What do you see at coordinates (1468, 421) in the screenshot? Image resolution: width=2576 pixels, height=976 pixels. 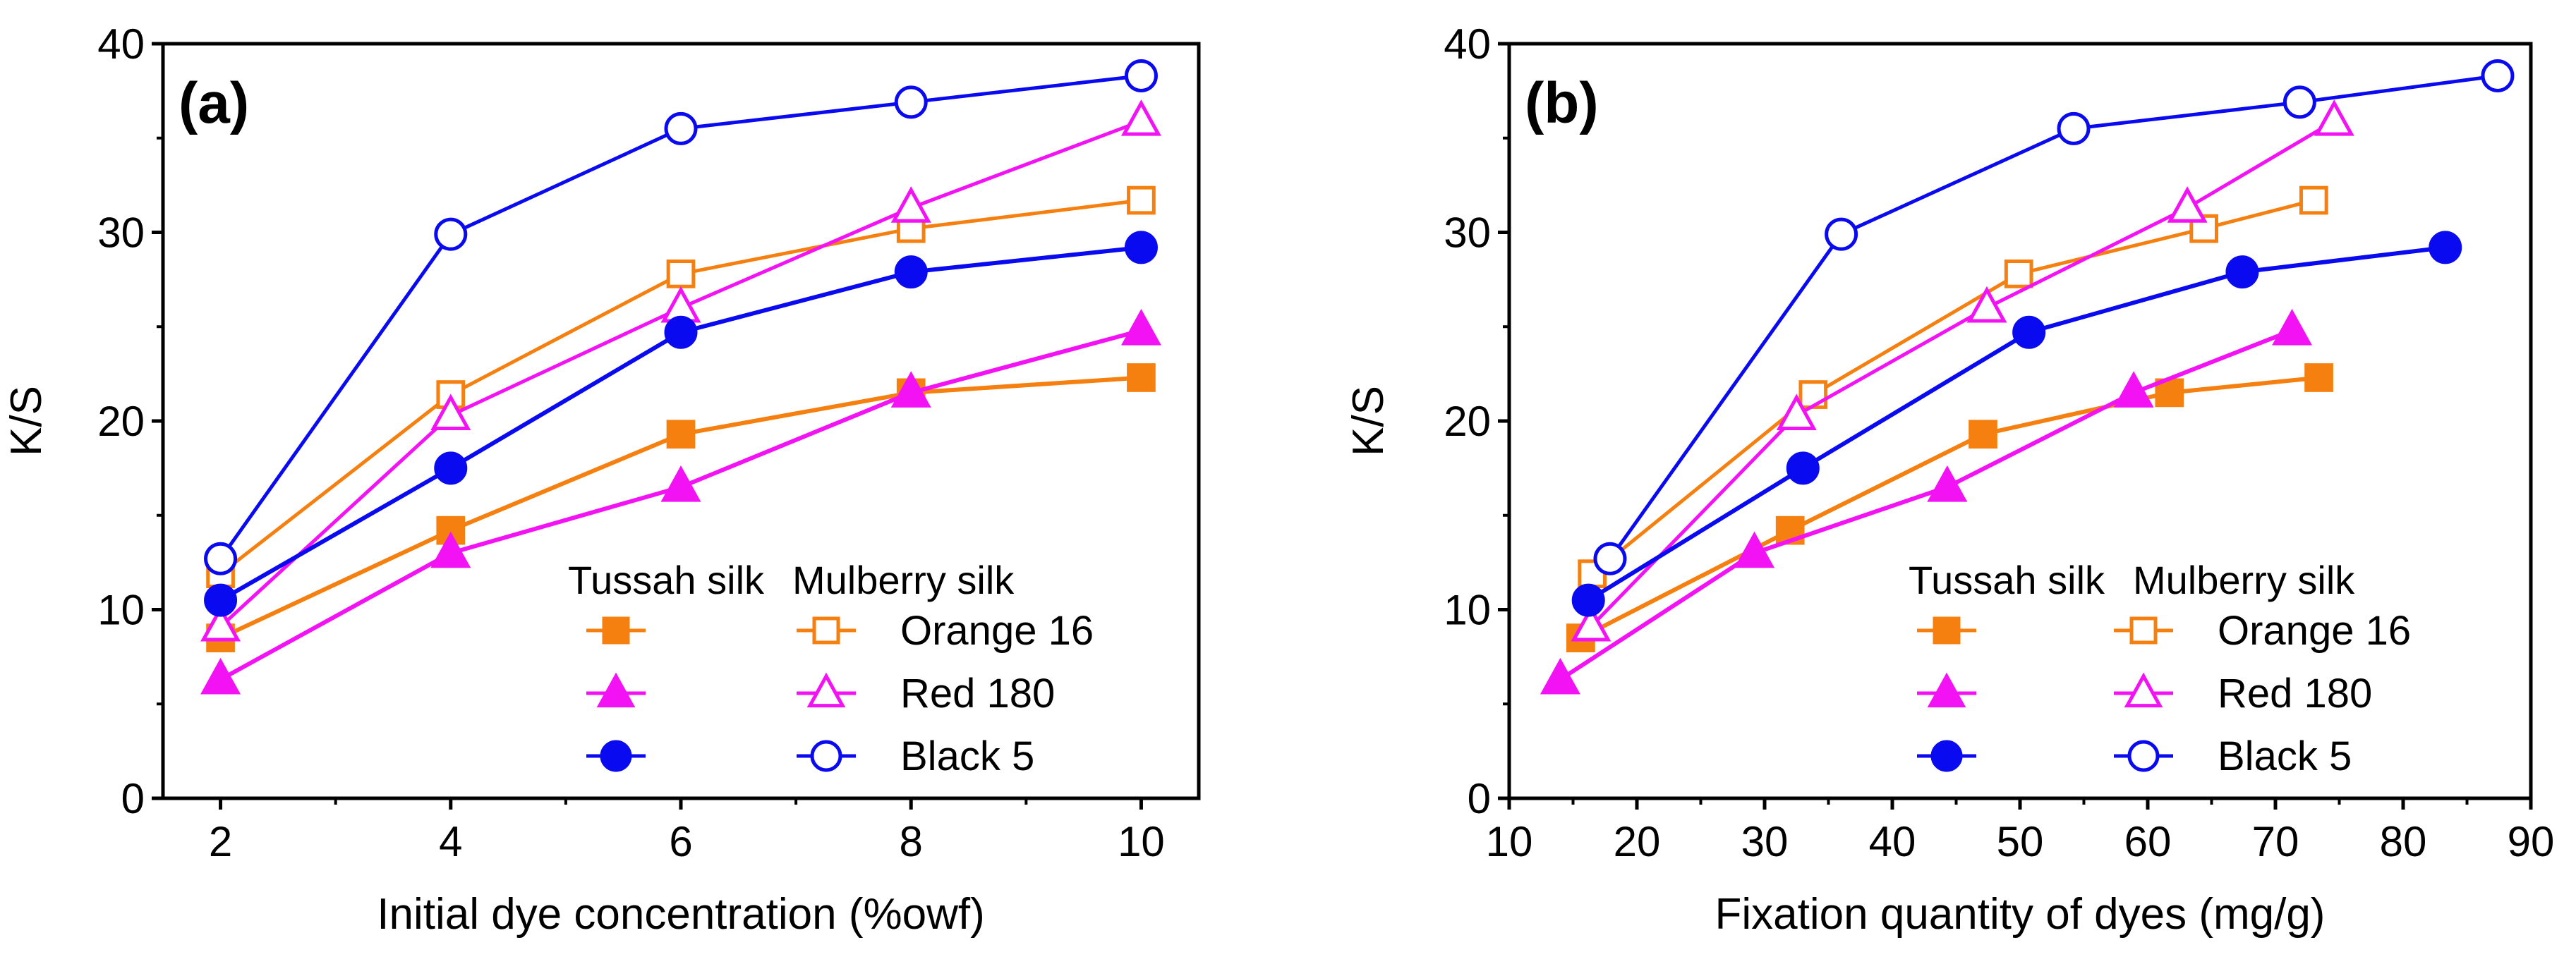 I see `y-tick-label: 20` at bounding box center [1468, 421].